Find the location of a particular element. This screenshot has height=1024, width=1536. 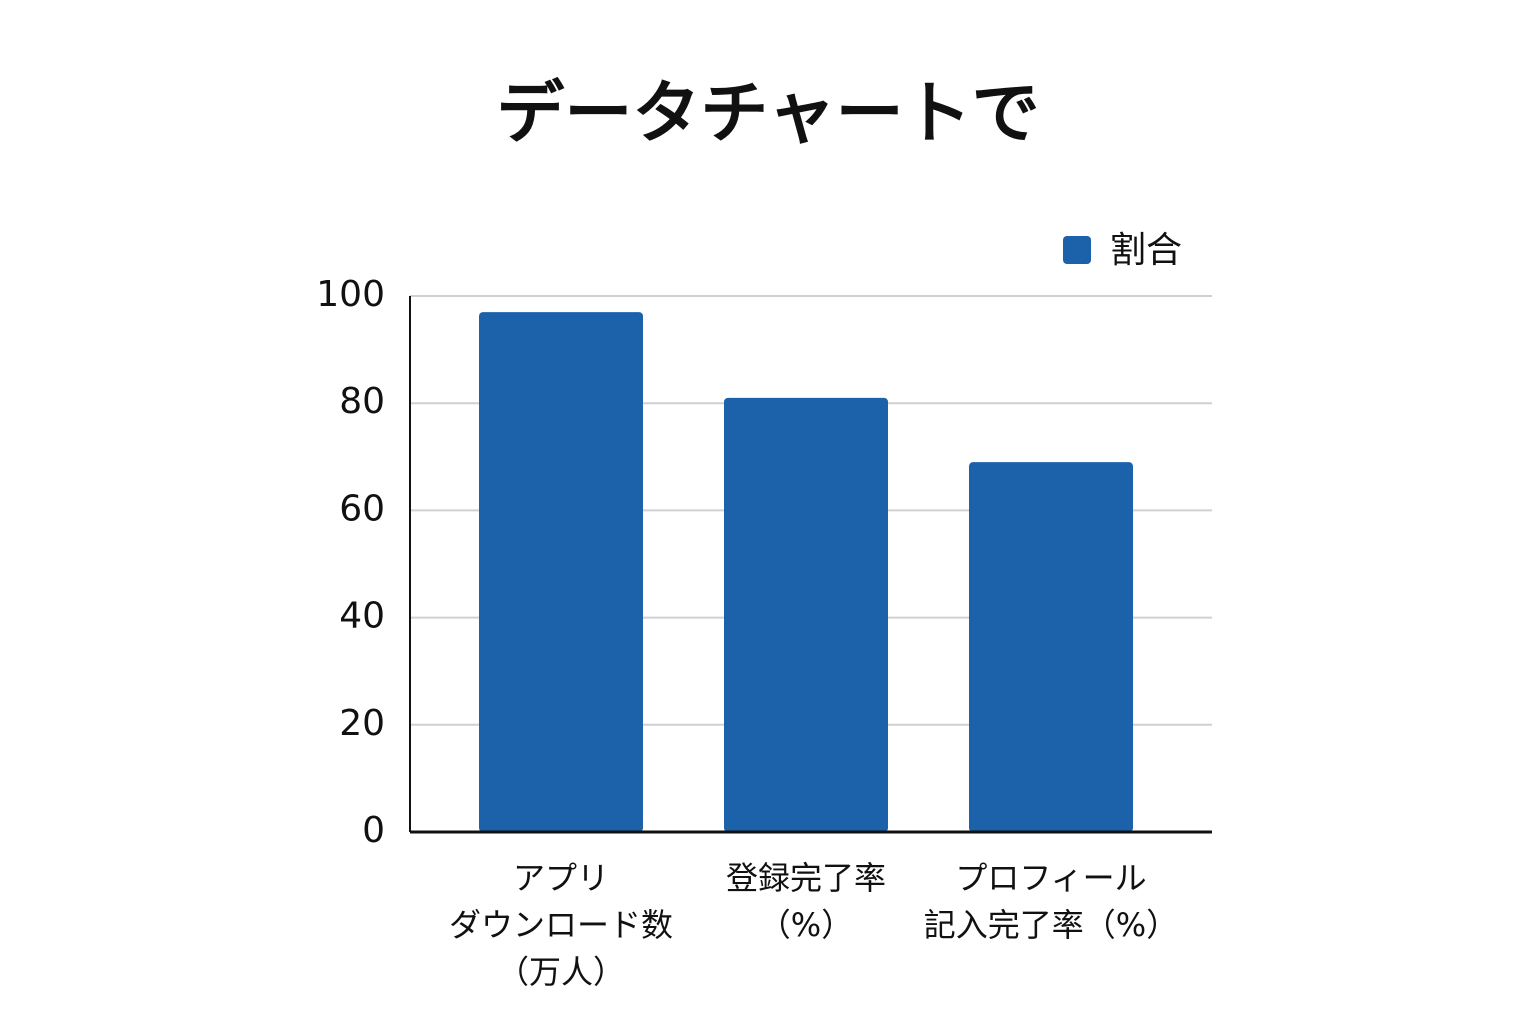

x-tick-label: プロフィール is located at coordinates (1050, 878).